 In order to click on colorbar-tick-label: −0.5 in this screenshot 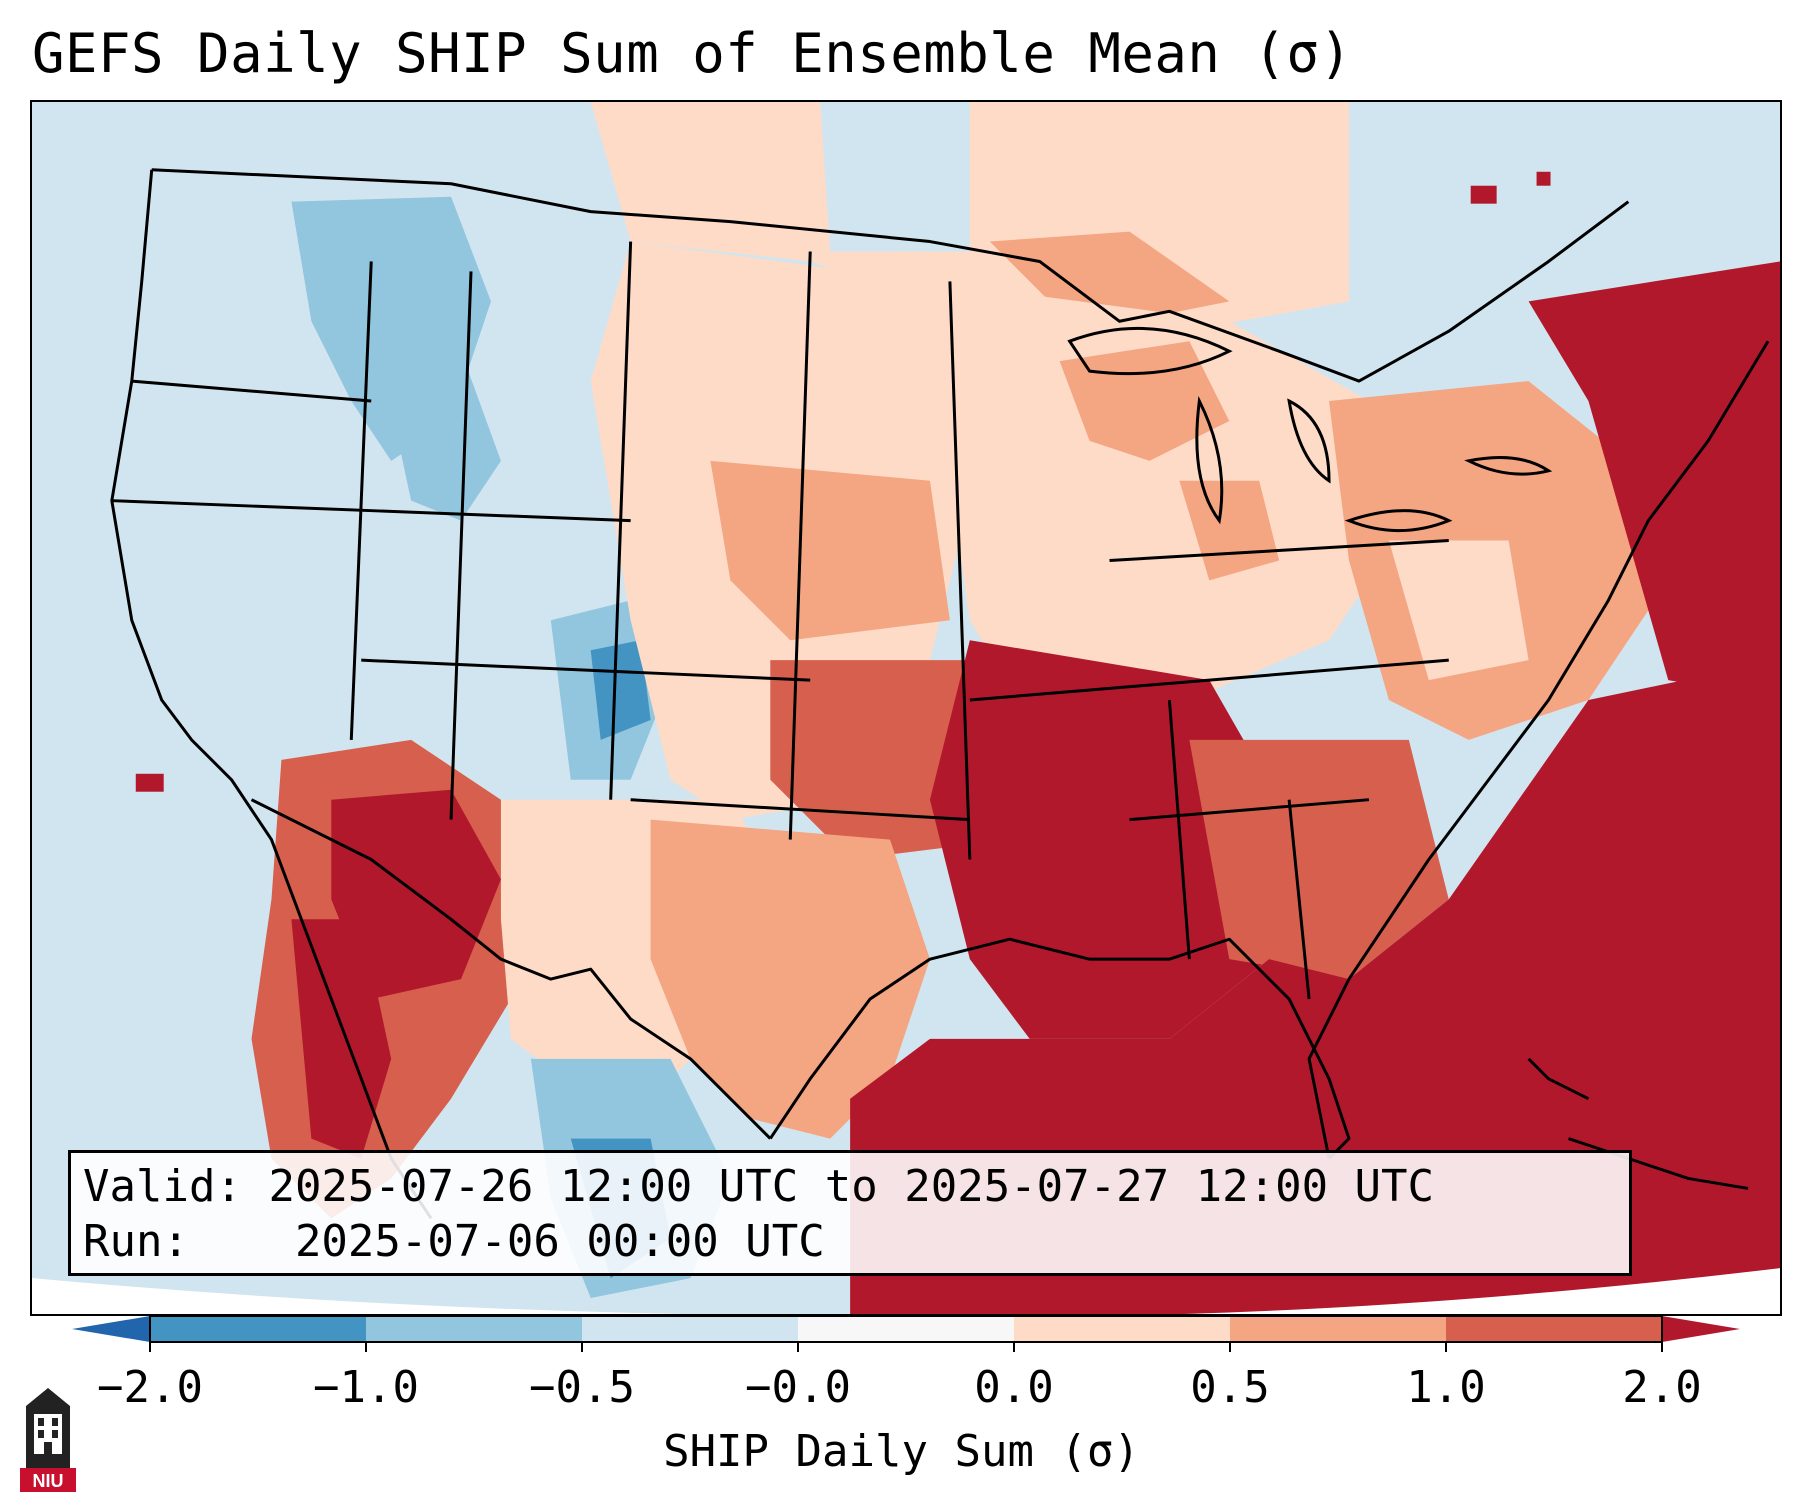, I will do `click(582, 1387)`.